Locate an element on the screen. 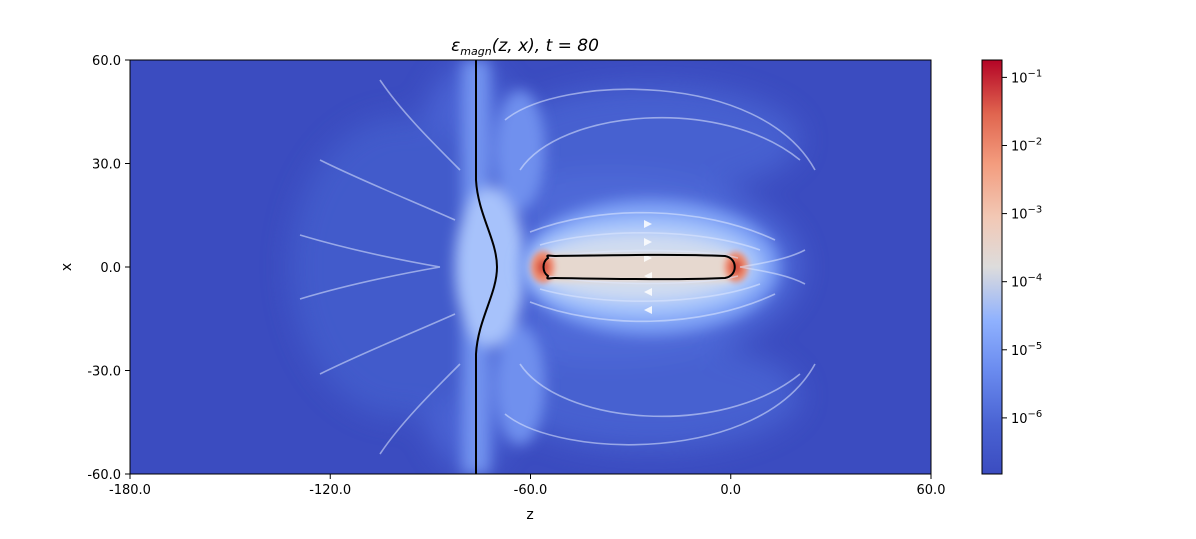  y-axis-label: x is located at coordinates (67, 267).